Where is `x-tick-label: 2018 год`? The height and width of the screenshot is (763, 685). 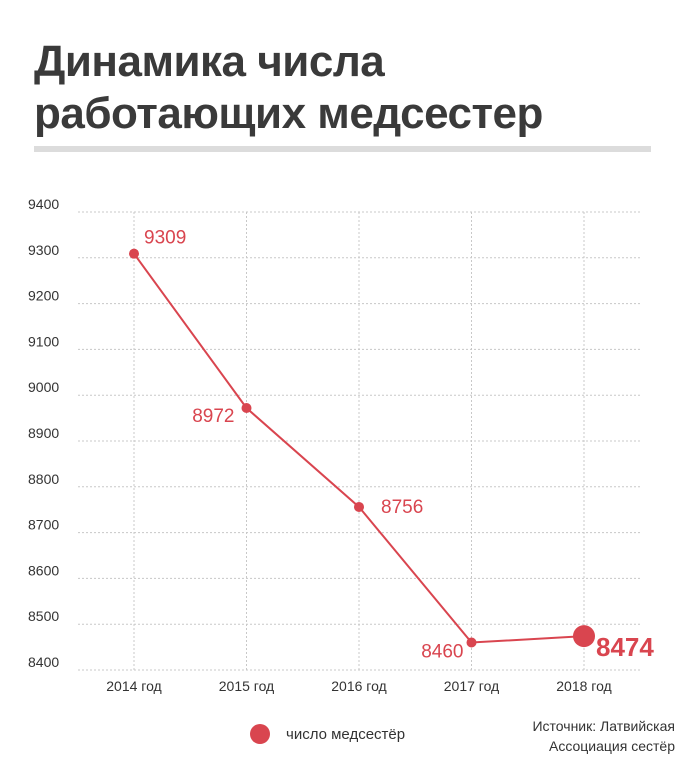
x-tick-label: 2018 год is located at coordinates (583, 686).